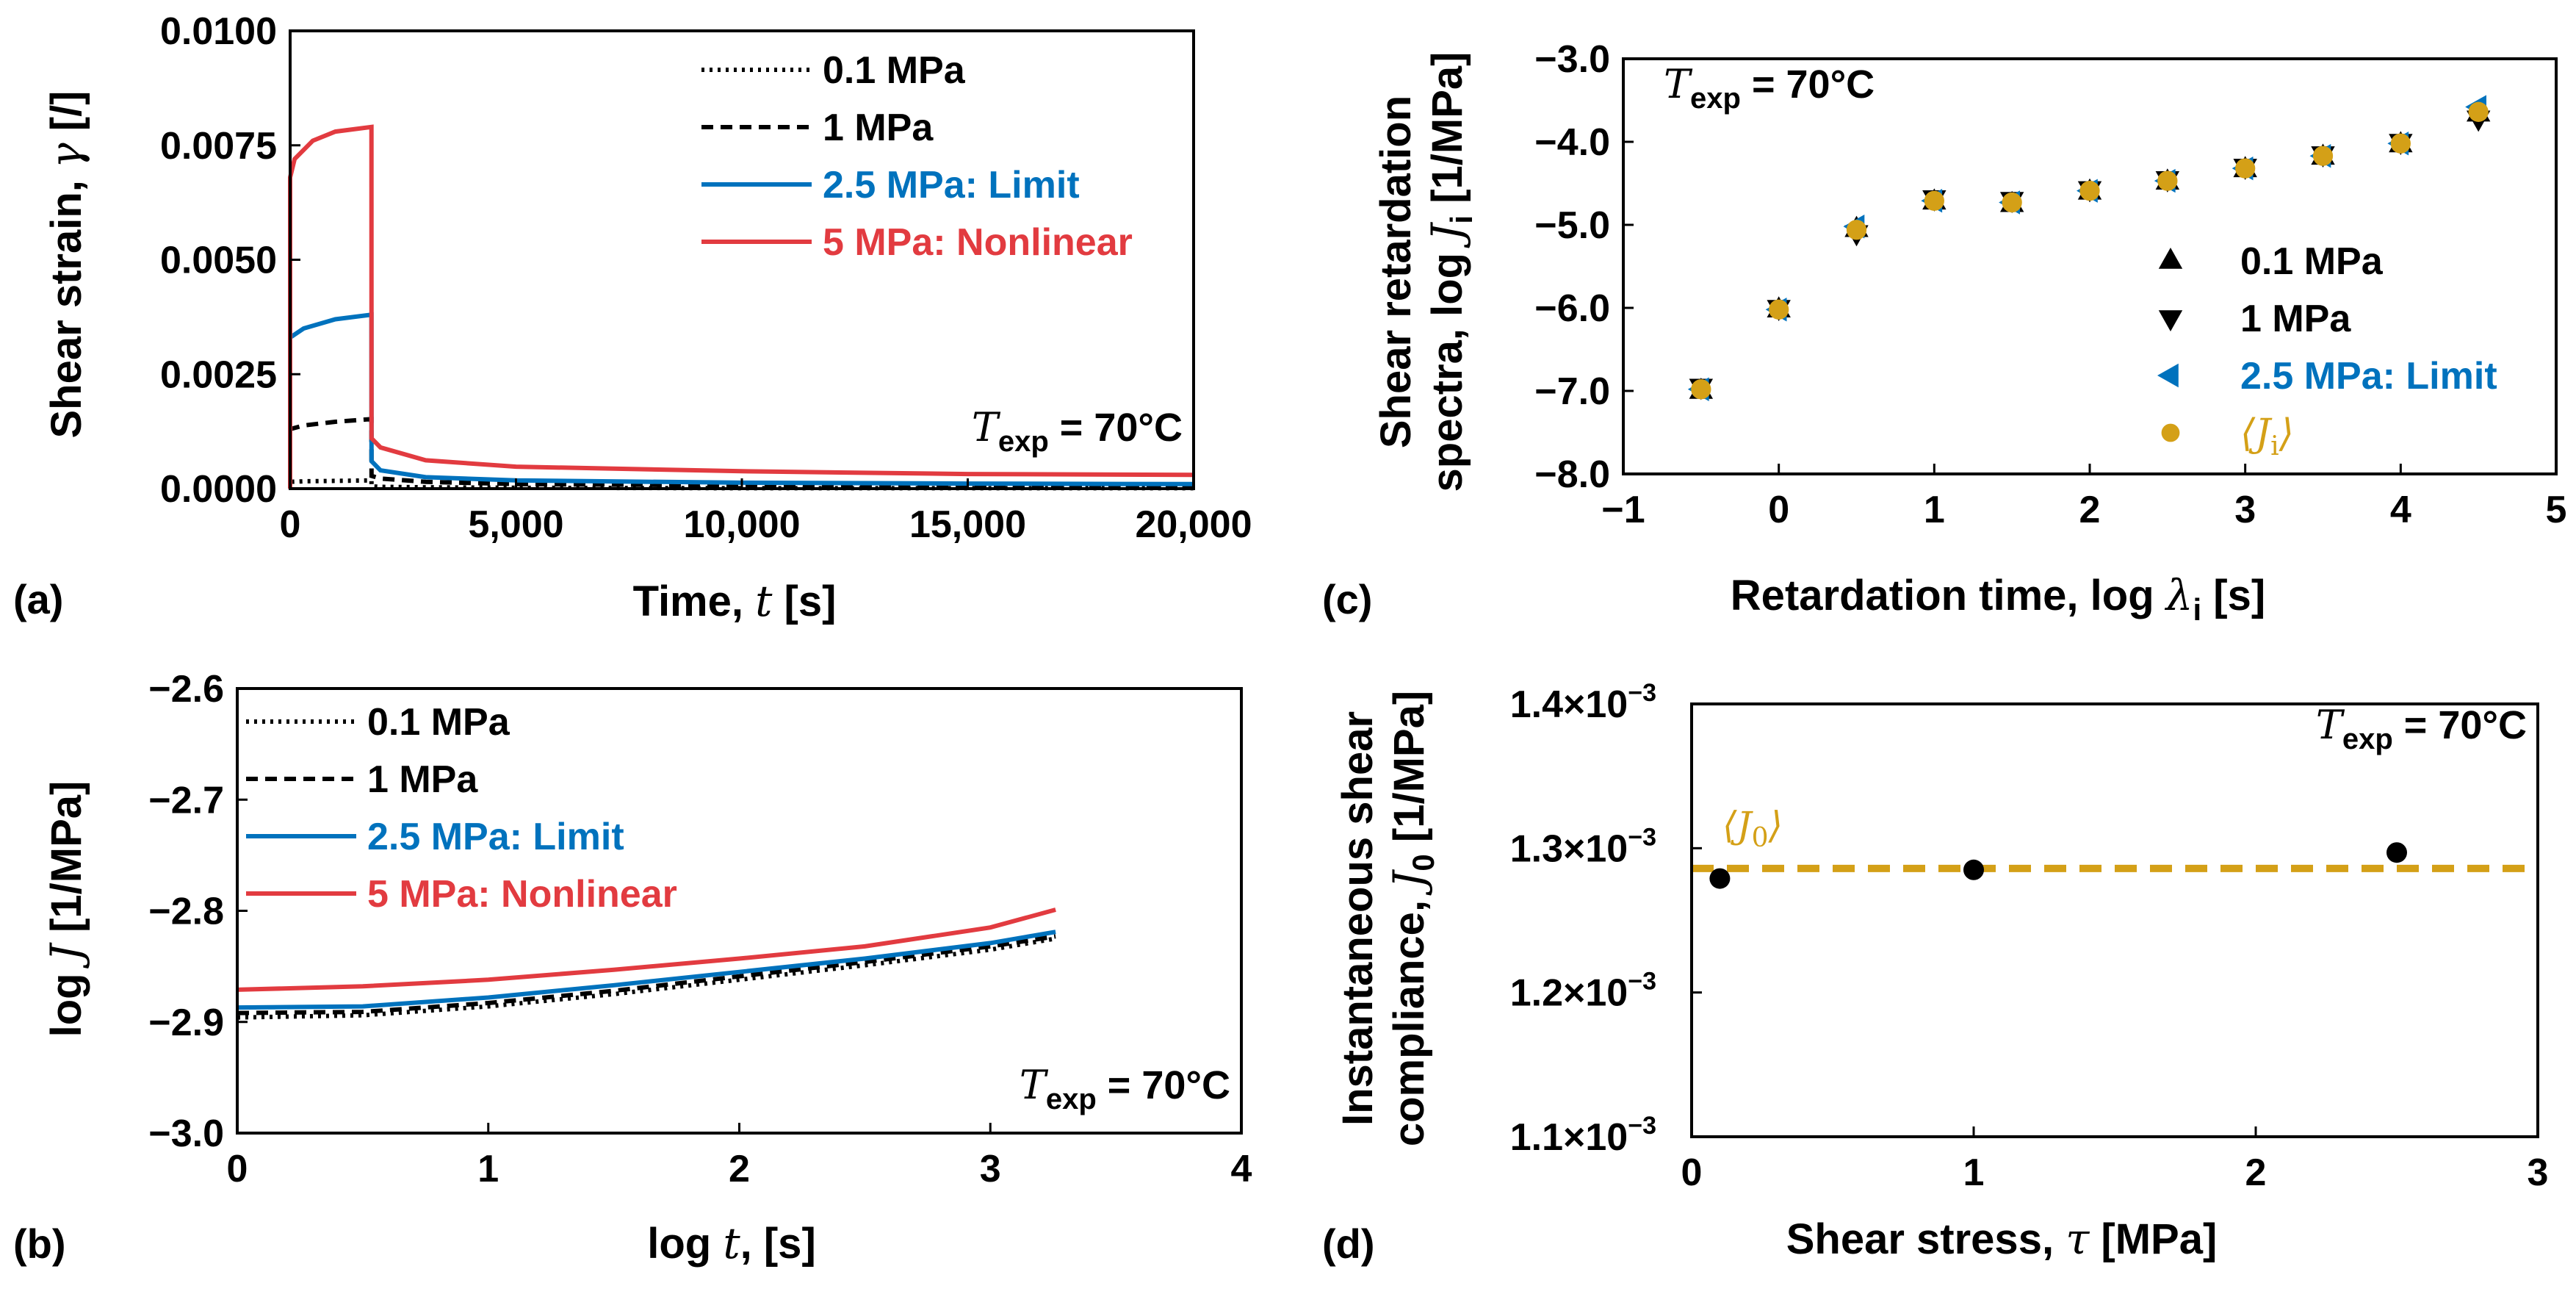 The height and width of the screenshot is (1294, 2576). I want to click on panel-b-y-axis-title: log J [1/MPa], so click(66, 909).